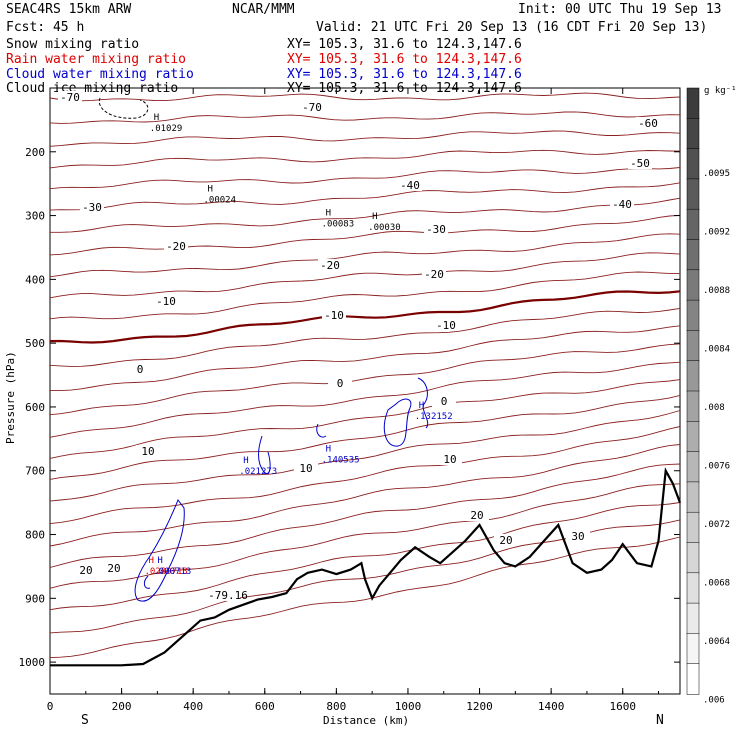  I want to click on y-tick-label: 1000, so click(32, 662).